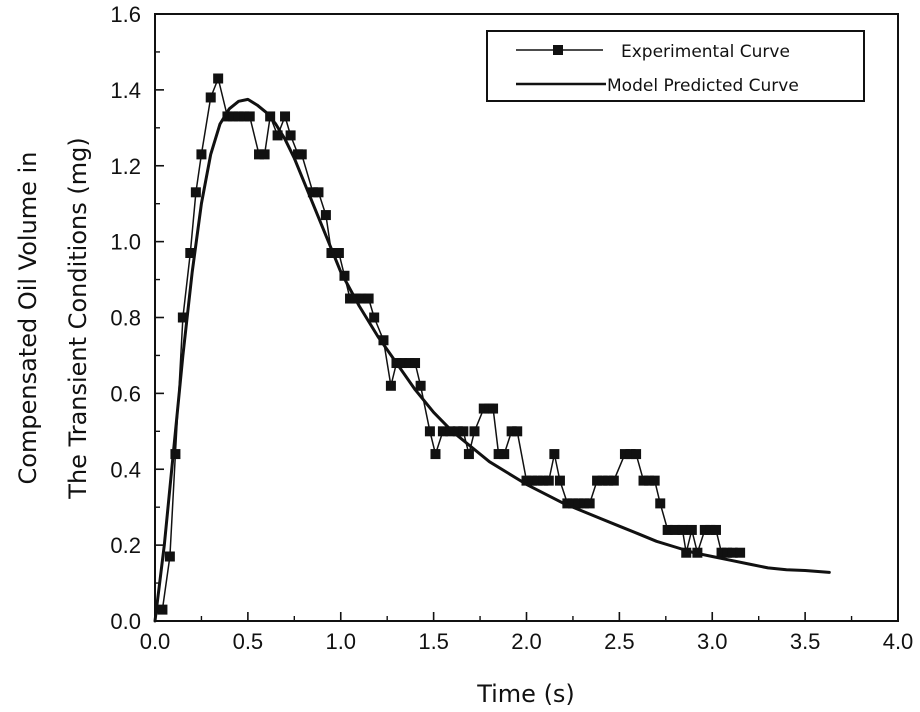  What do you see at coordinates (125, 318) in the screenshot?
I see `y-tick-label: 0.8` at bounding box center [125, 318].